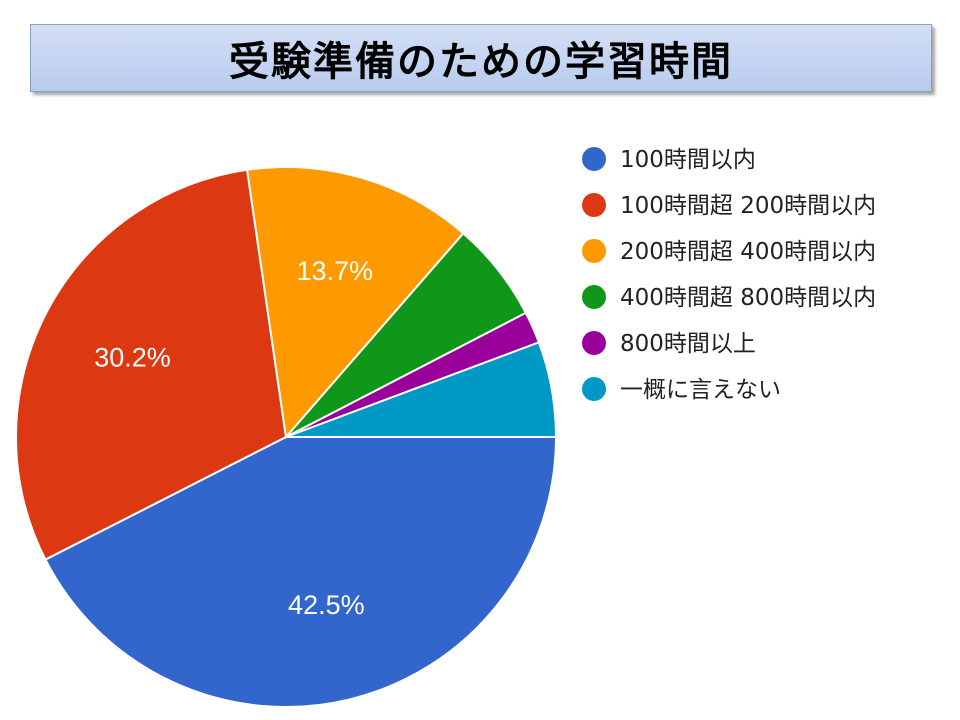  What do you see at coordinates (132, 358) in the screenshot?
I see `slice-percent-label-1: 30.2%` at bounding box center [132, 358].